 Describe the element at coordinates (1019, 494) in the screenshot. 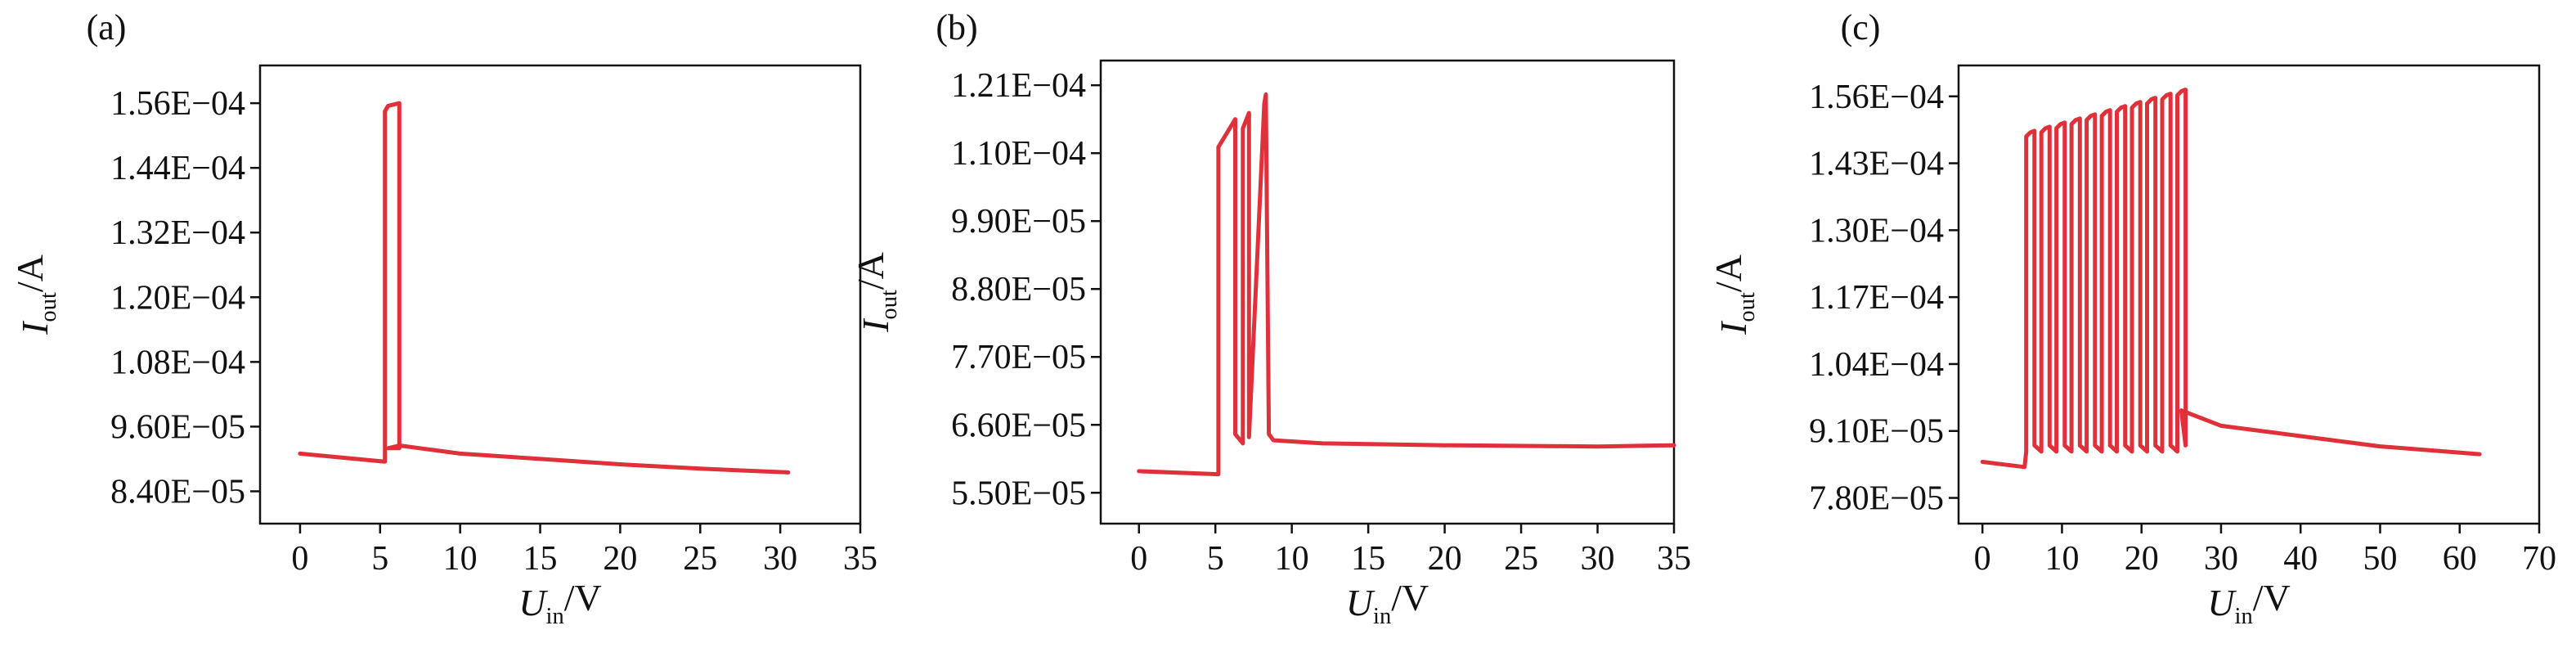

I see `y-tick-label: 5.50E−05` at that location.